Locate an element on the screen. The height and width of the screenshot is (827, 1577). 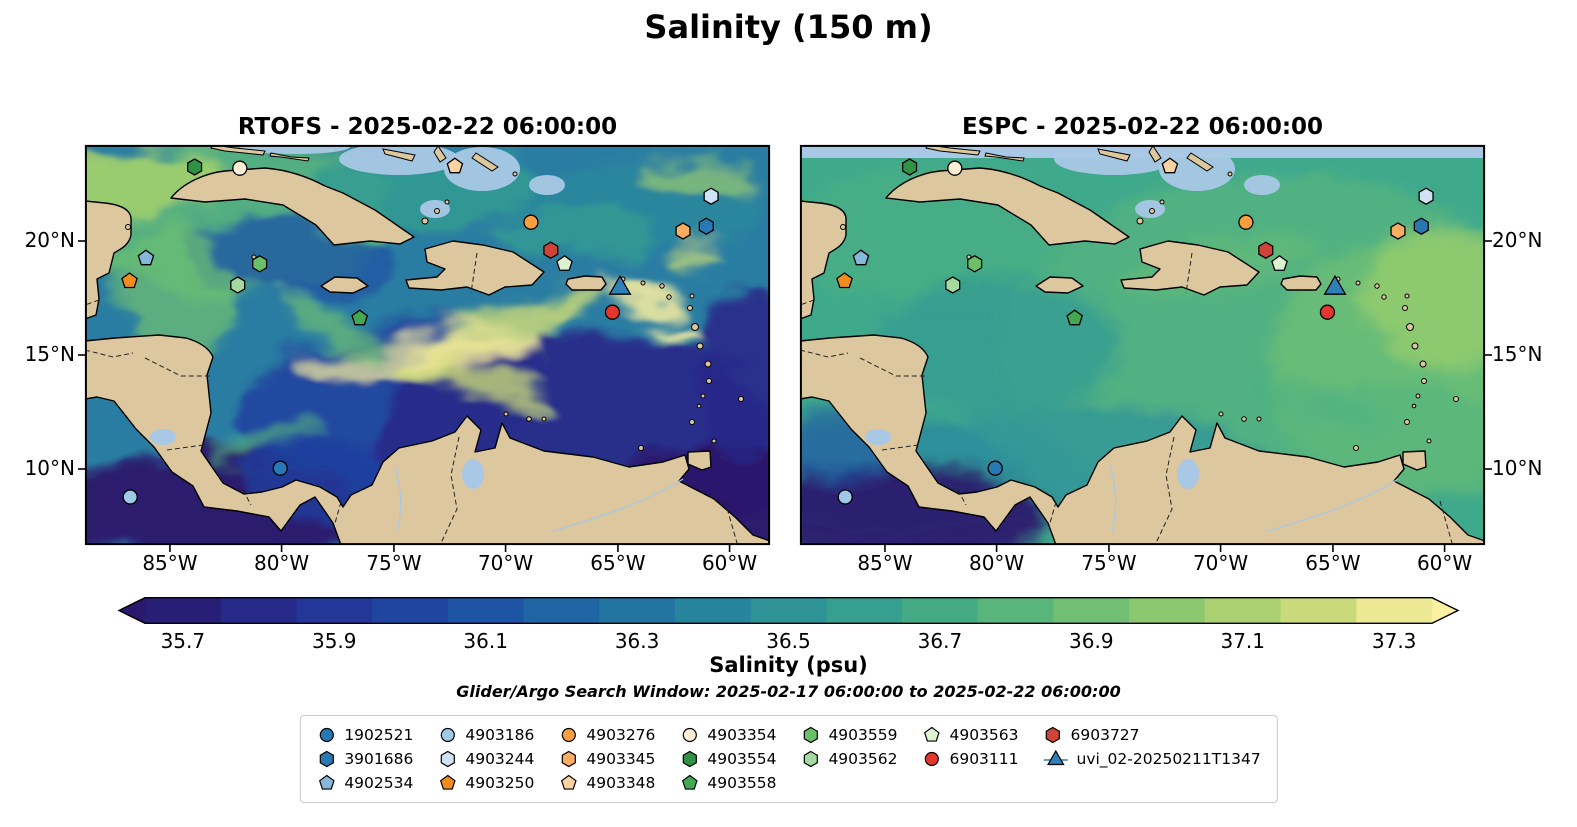
legend-label: 4902534 is located at coordinates (379, 783).